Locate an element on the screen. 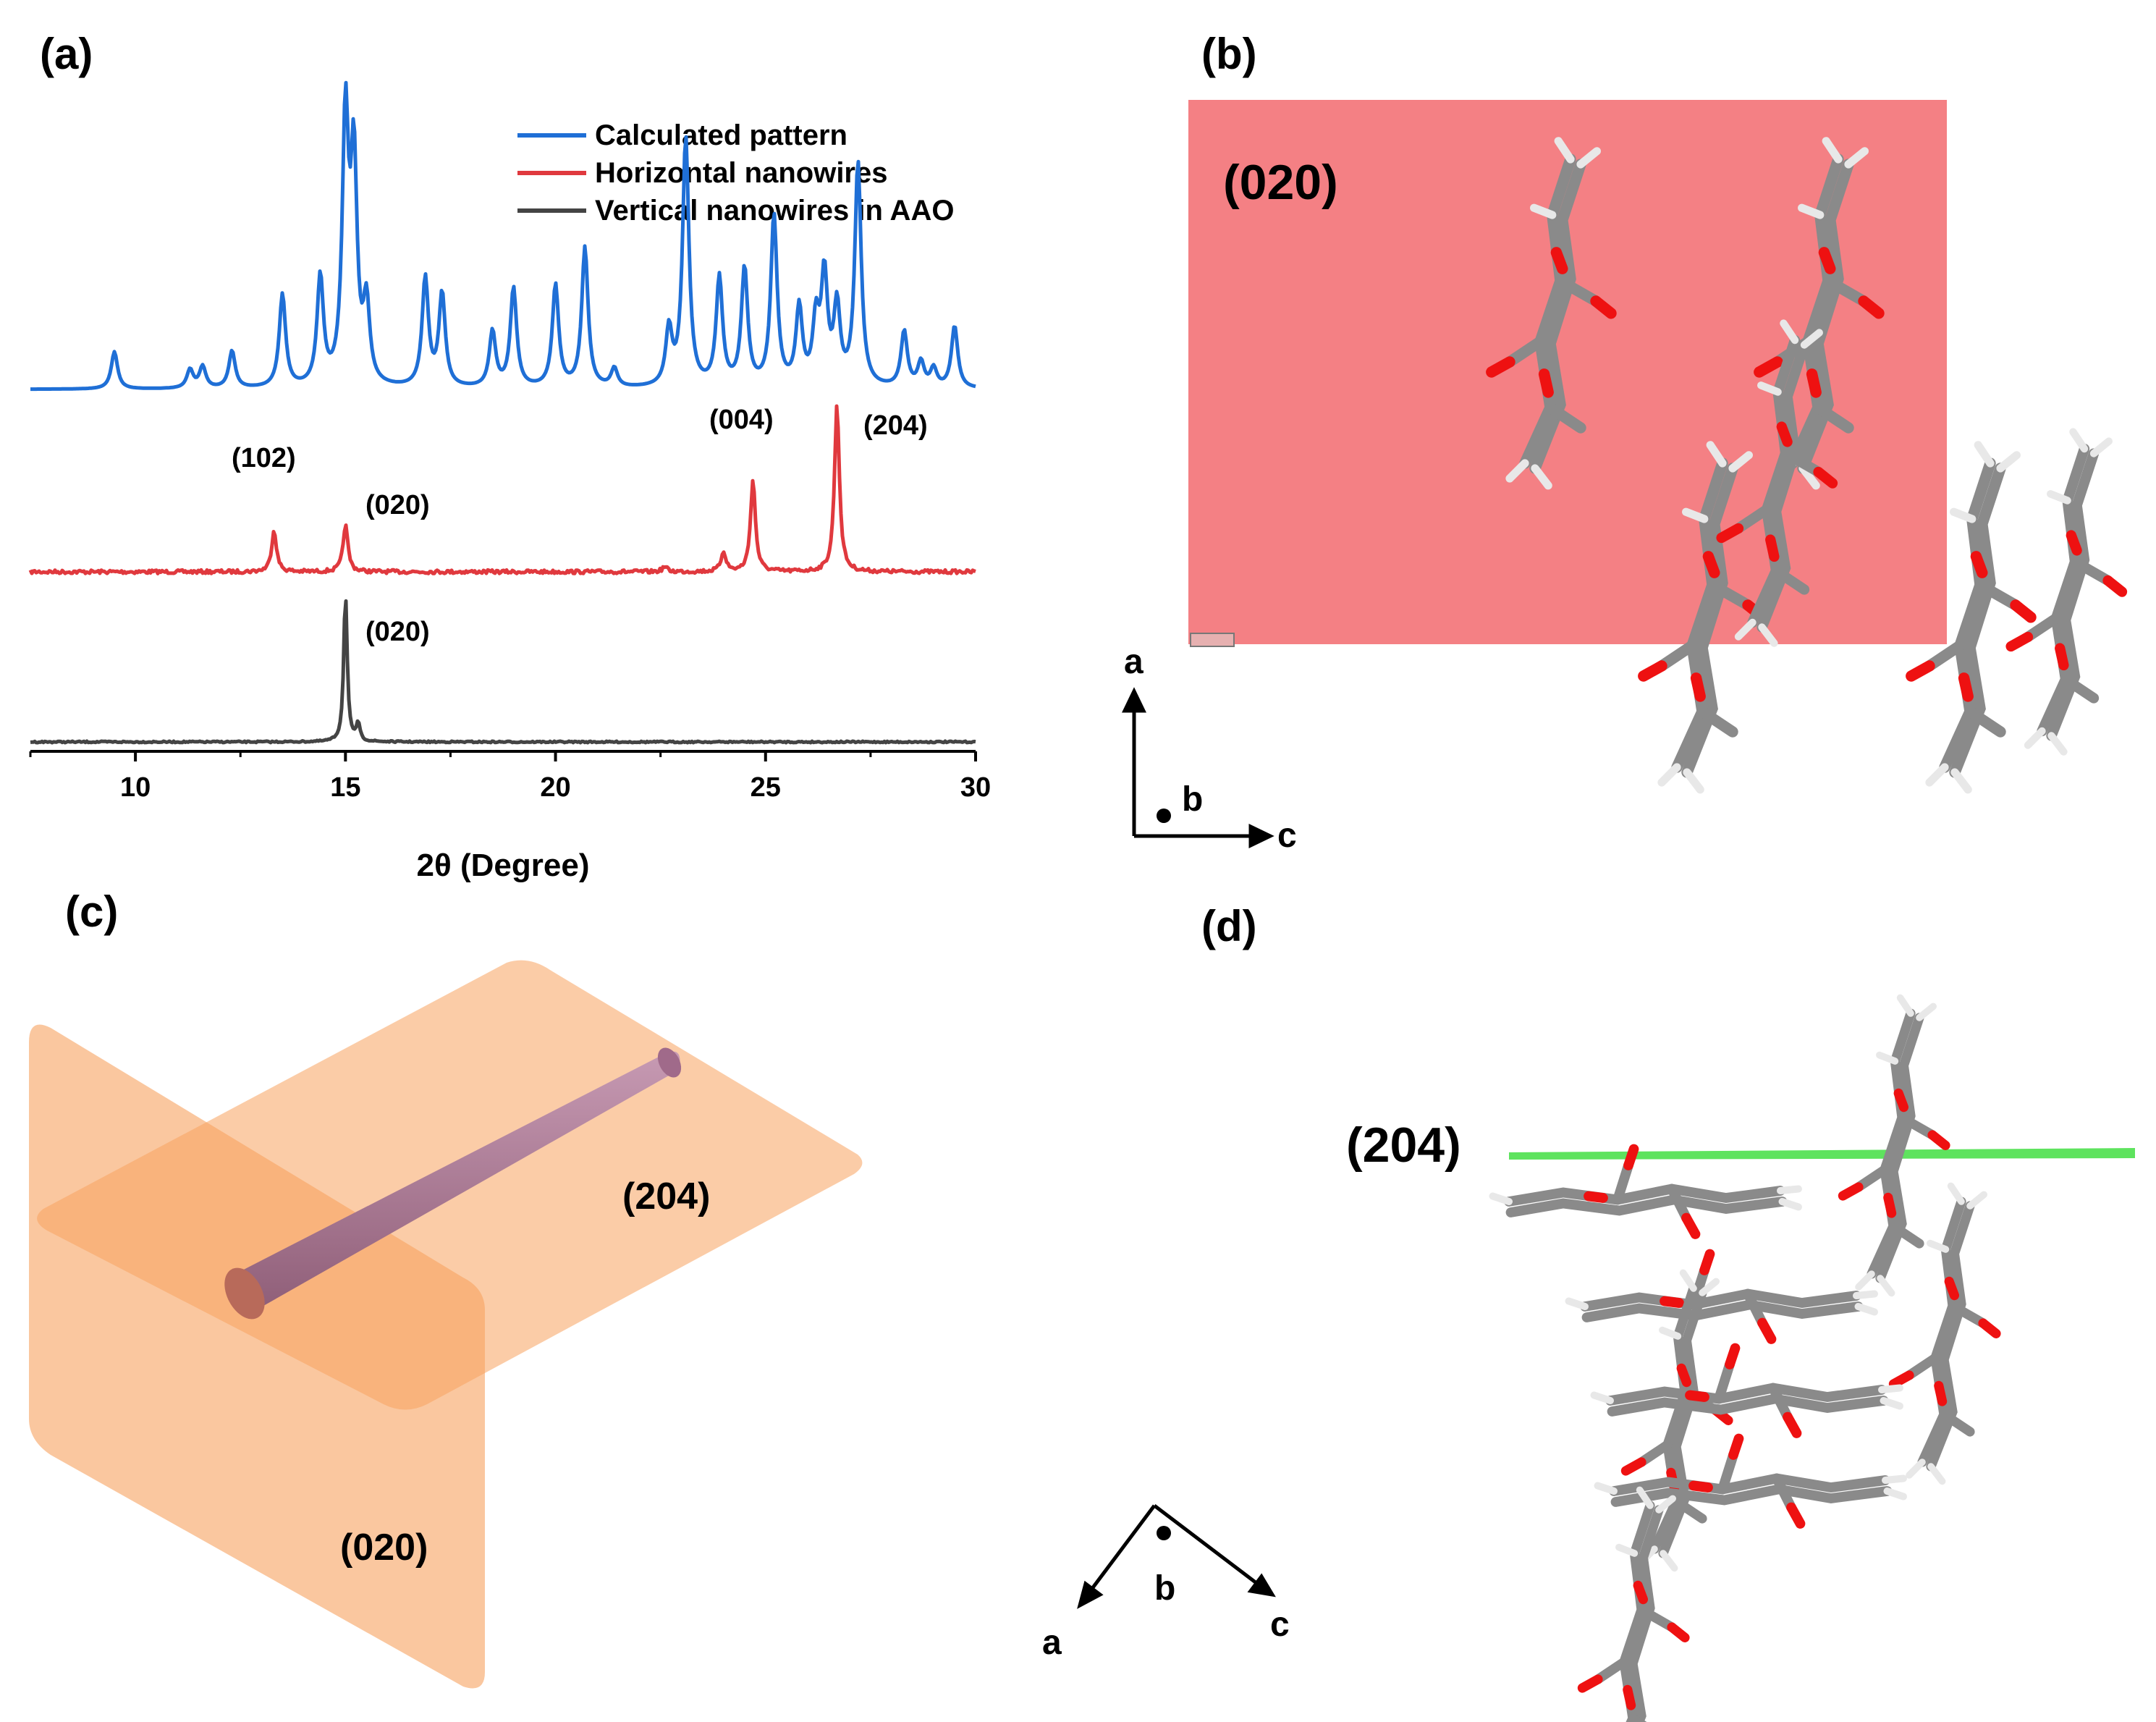 Image resolution: width=2156 pixels, height=1722 pixels. plane-204-label-c: (204) is located at coordinates (666, 1196).